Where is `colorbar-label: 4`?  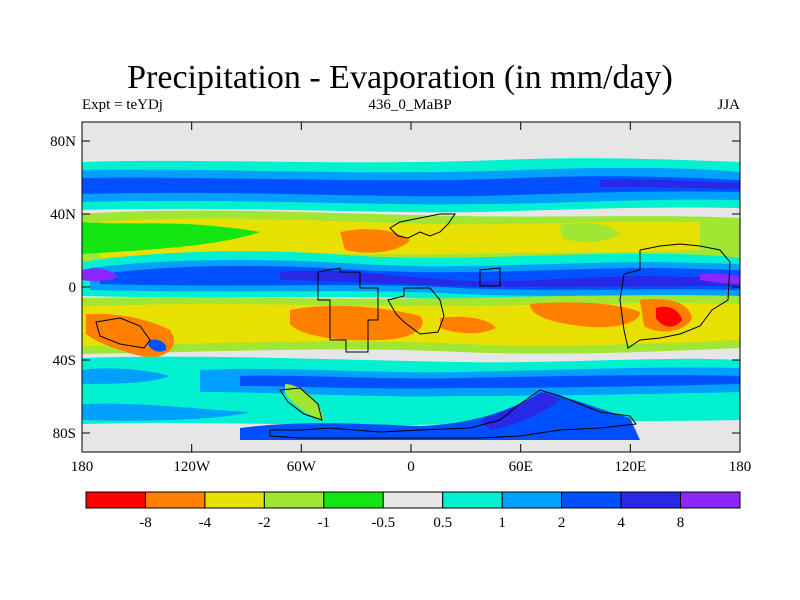 colorbar-label: 4 is located at coordinates (621, 523).